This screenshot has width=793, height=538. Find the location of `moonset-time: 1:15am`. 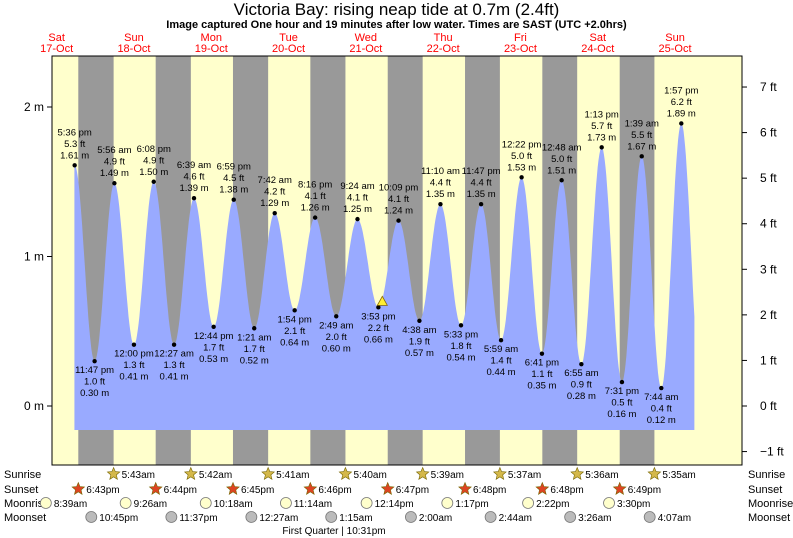

moonset-time: 1:15am is located at coordinates (355, 518).